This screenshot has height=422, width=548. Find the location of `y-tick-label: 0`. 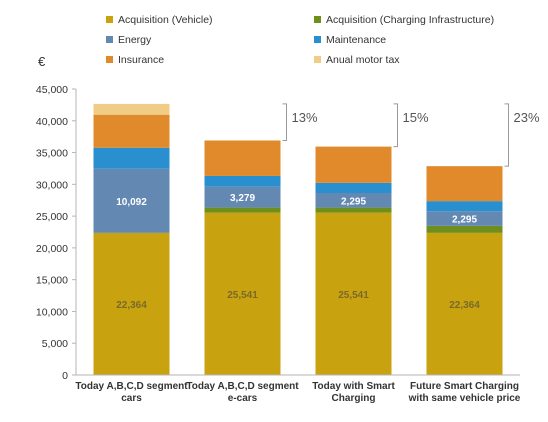

y-tick-label: 0 is located at coordinates (65, 376).